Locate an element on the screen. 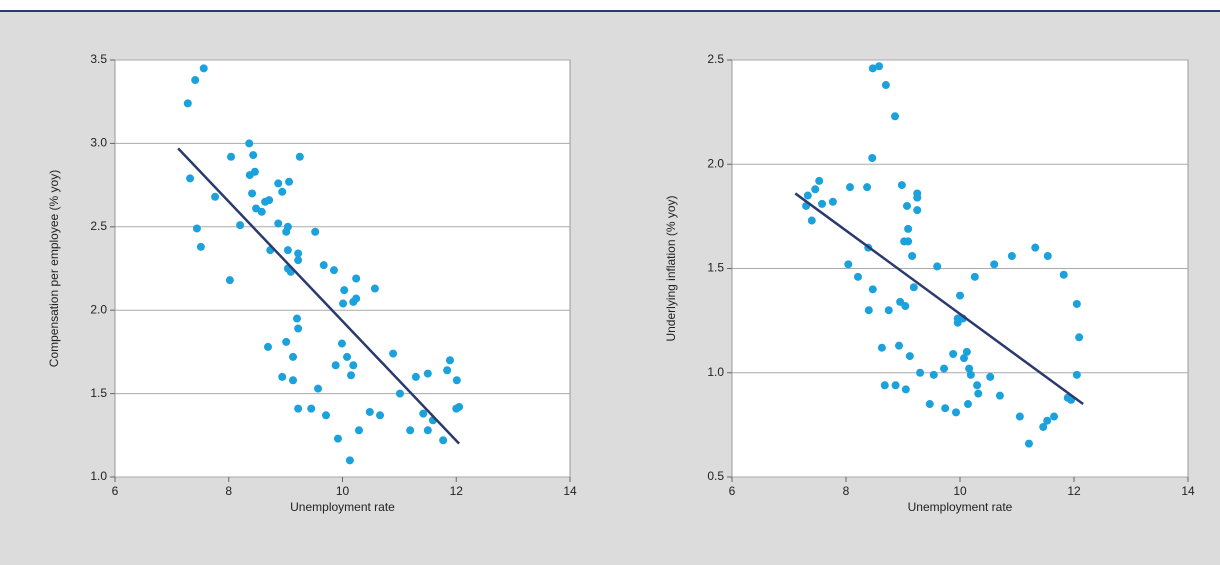 This screenshot has width=1220, height=565. x-tick-label: 8 is located at coordinates (228, 491).